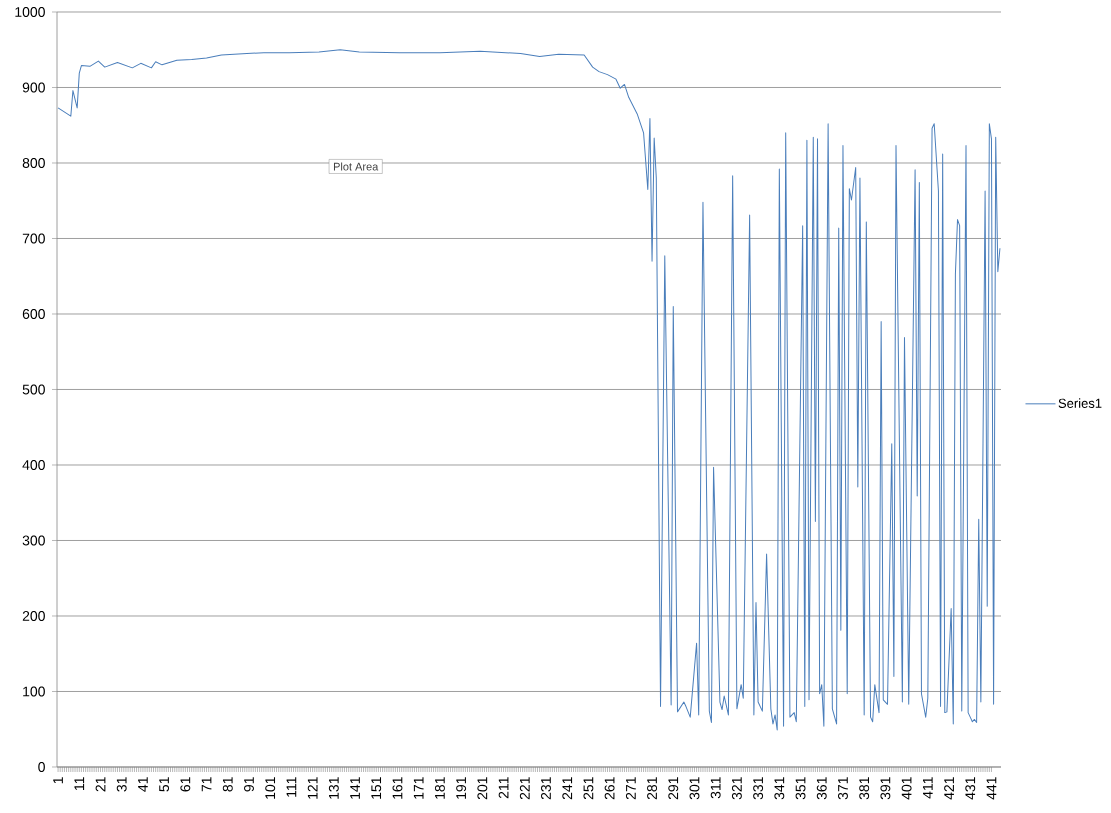 This screenshot has width=1111, height=813. I want to click on x-tick-label: 281, so click(652, 788).